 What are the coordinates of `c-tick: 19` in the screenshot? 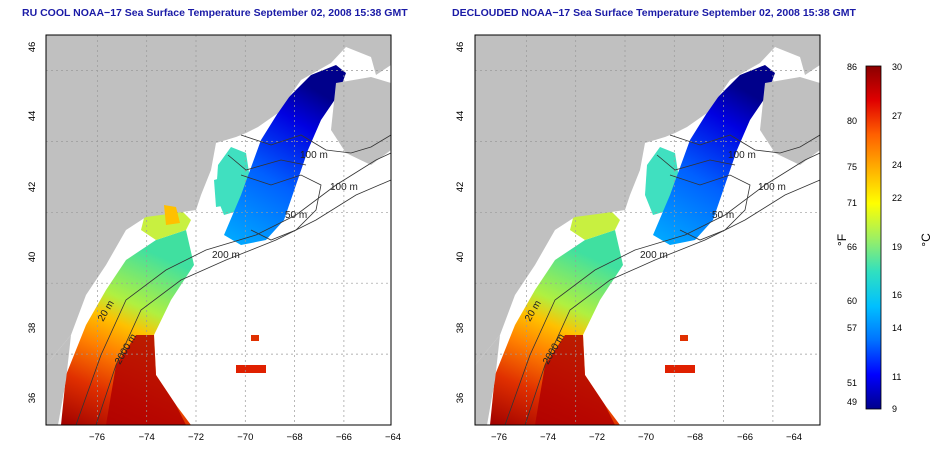 It's located at (897, 247).